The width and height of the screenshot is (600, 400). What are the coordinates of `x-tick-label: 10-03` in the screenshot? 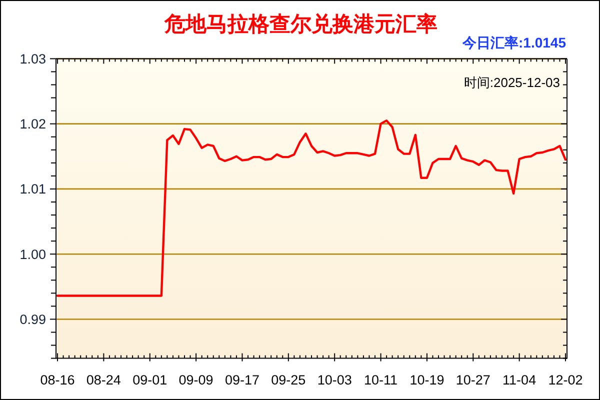 It's located at (334, 380).